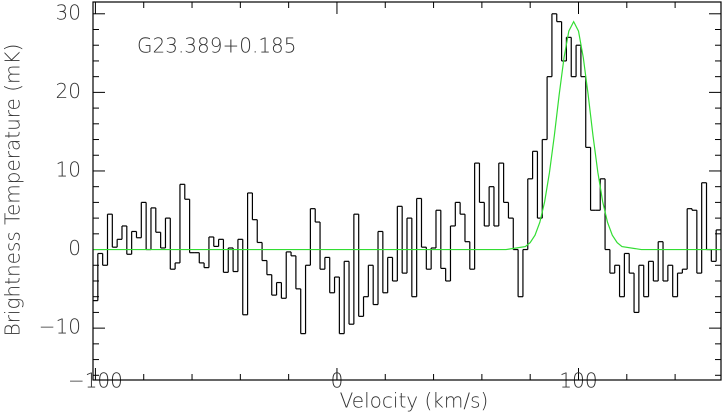 This screenshot has width=722, height=415. Describe the element at coordinates (13, 190) in the screenshot. I see `y-axis-label: Brightness Temperature (mK)` at that location.